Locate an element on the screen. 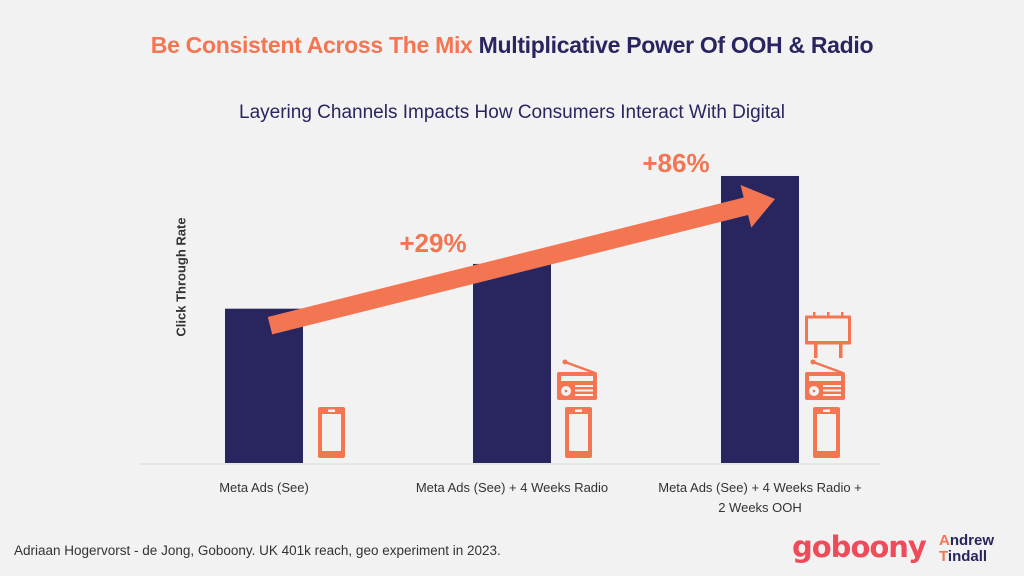 The image size is (1024, 576). x-tick-label-line: Meta Ads (See) is located at coordinates (264, 487).